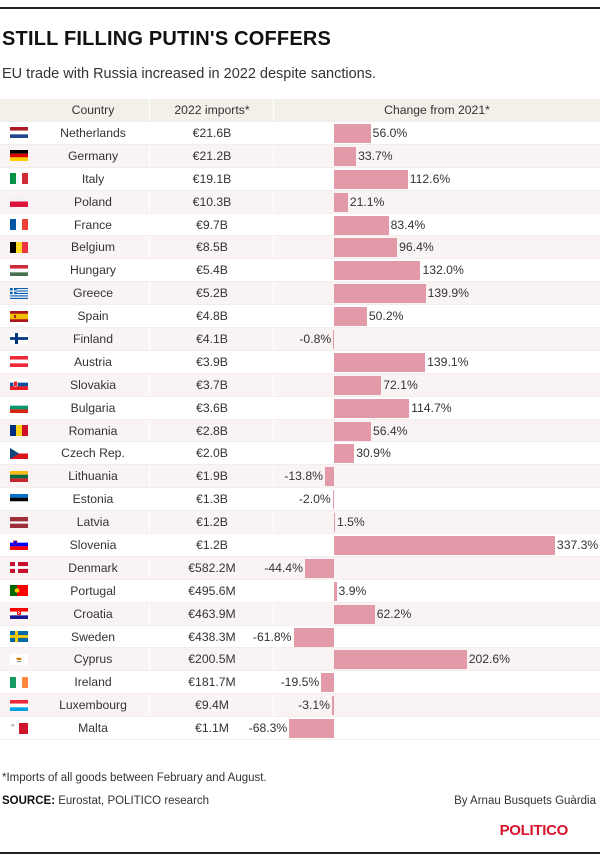 The width and height of the screenshot is (600, 858). What do you see at coordinates (93, 178) in the screenshot?
I see `country-name: Italy` at bounding box center [93, 178].